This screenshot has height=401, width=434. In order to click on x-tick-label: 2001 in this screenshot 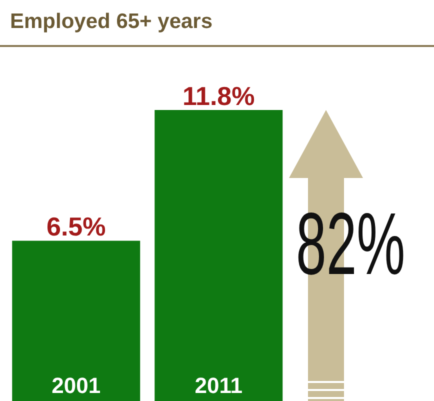, I will do `click(76, 385)`.